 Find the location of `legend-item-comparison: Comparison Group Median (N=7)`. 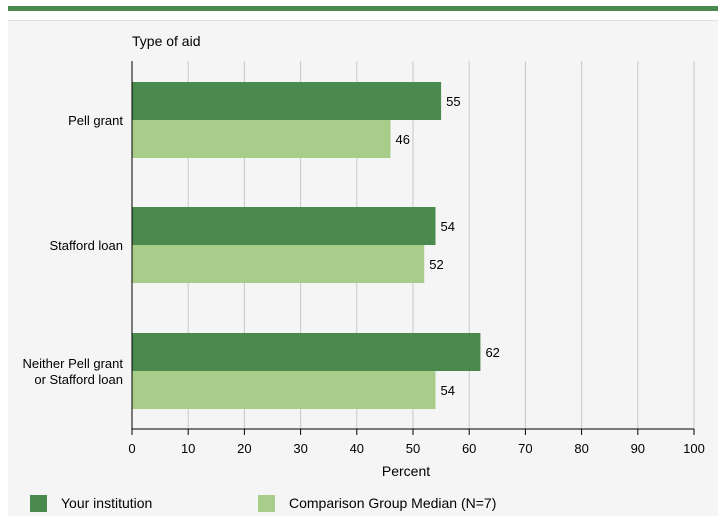

legend-item-comparison: Comparison Group Median (N=7) is located at coordinates (377, 503).